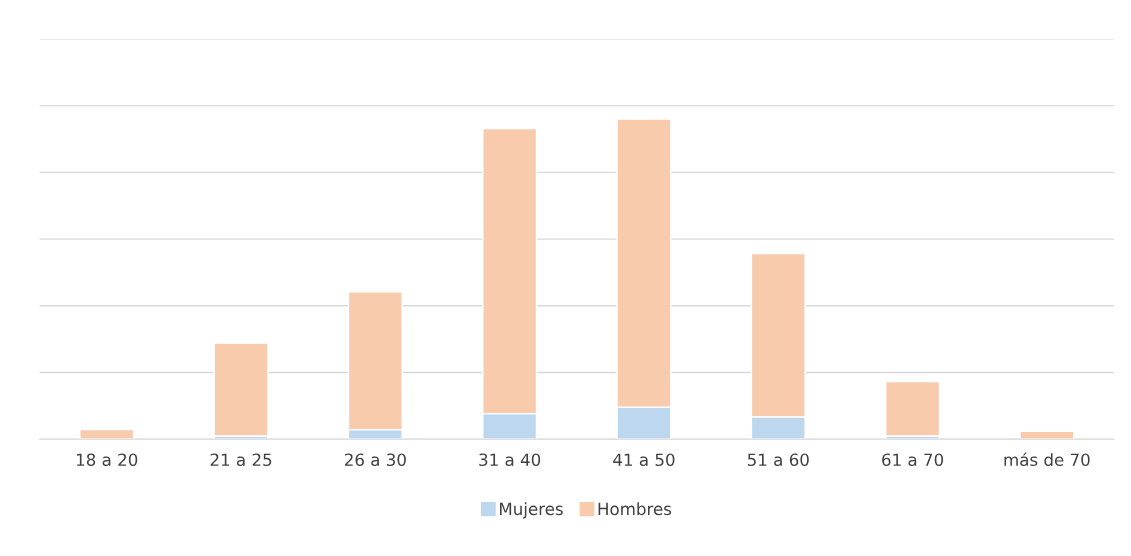 This screenshot has height=556, width=1131. I want to click on x-tick-label: 21 a 25, so click(241, 460).